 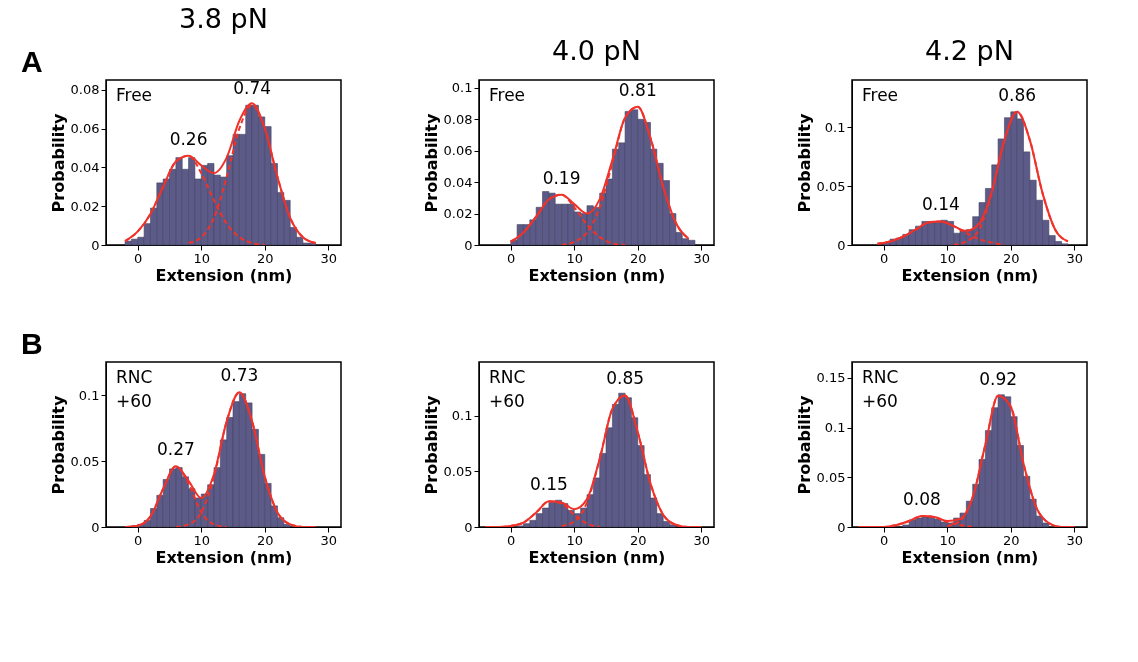 I want to click on annotation: 0.19, so click(x=561, y=177).